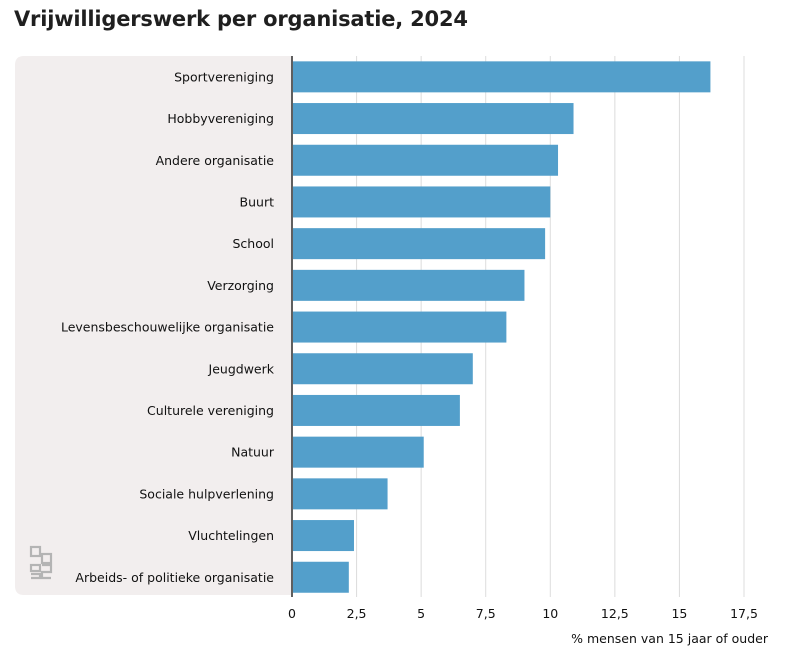  What do you see at coordinates (241, 19) in the screenshot?
I see `chart-title: Vrijwilligerswerk per organisatie, 2024` at bounding box center [241, 19].